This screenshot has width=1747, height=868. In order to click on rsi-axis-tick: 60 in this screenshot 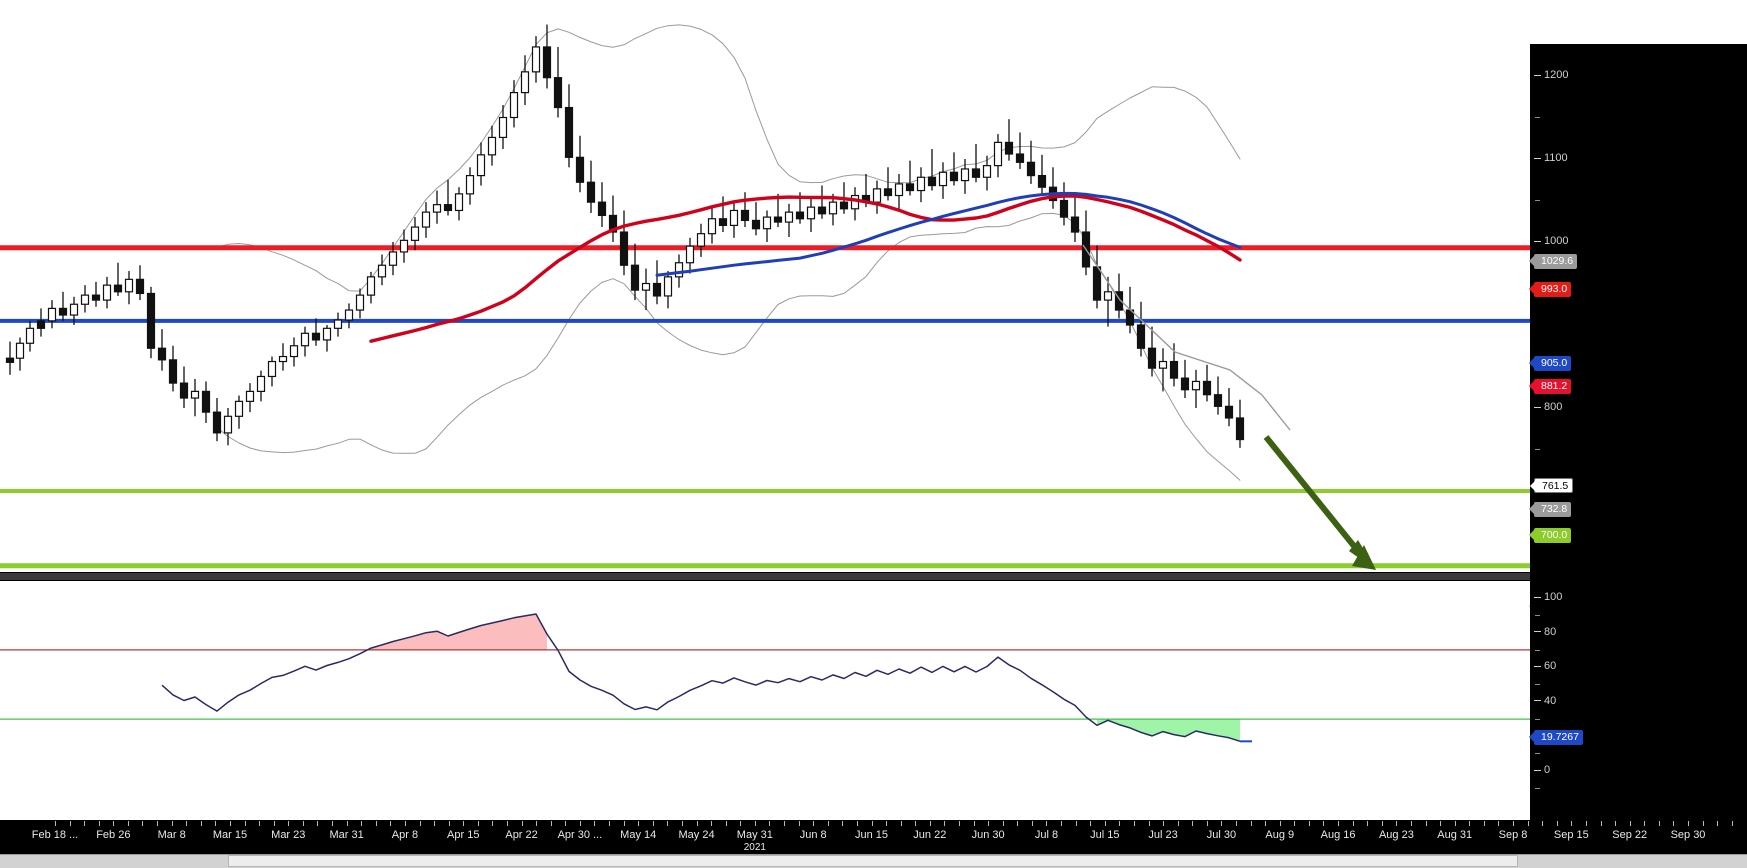, I will do `click(1545, 666)`.